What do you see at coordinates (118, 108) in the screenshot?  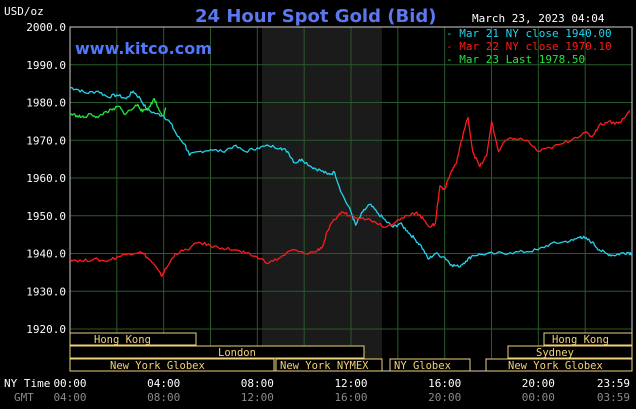 I see `series-line-mar23` at bounding box center [118, 108].